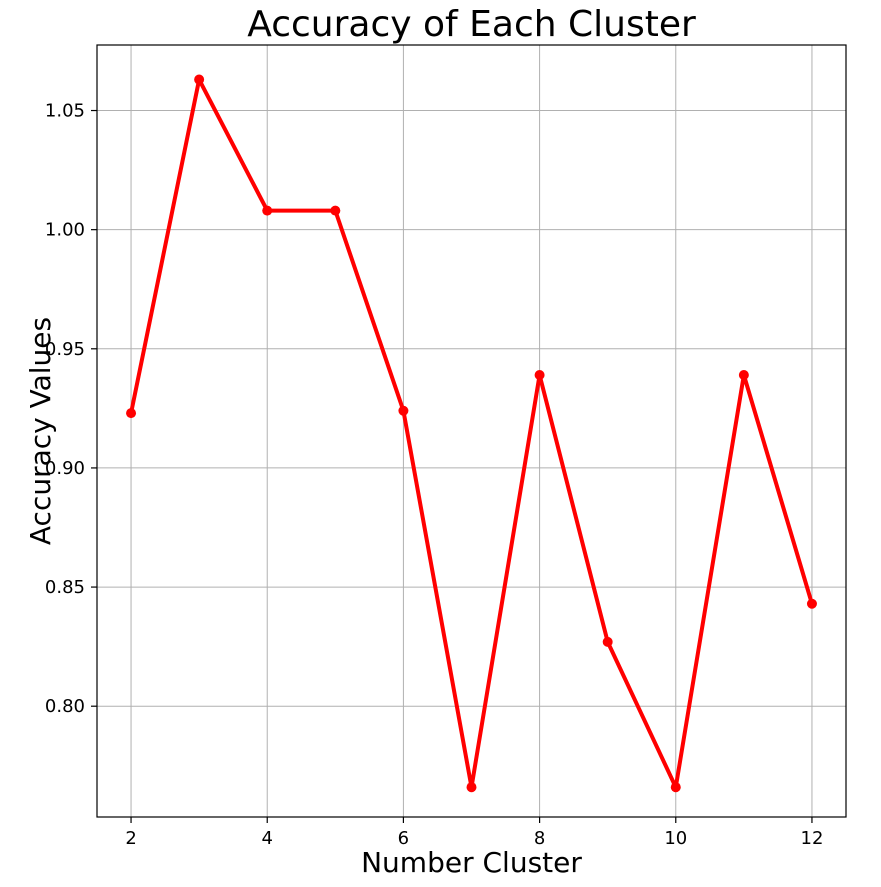 The image size is (881, 887). I want to click on chart-title: Accuracy of Each Cluster, so click(471, 24).